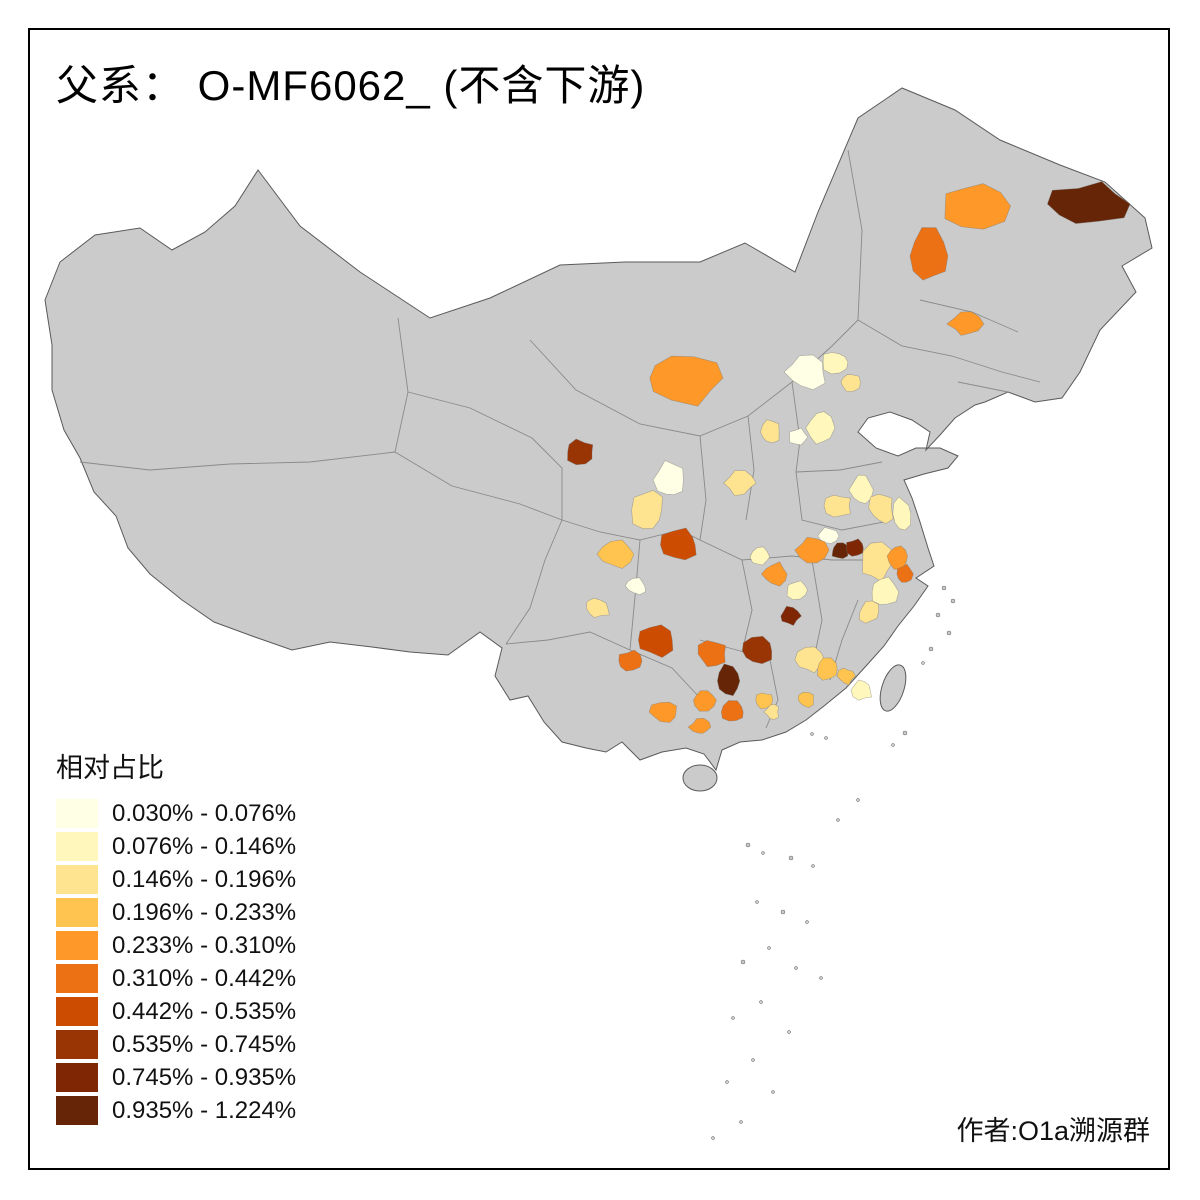 The width and height of the screenshot is (1200, 1200). What do you see at coordinates (833, 862) in the screenshot?
I see `small-islands` at bounding box center [833, 862].